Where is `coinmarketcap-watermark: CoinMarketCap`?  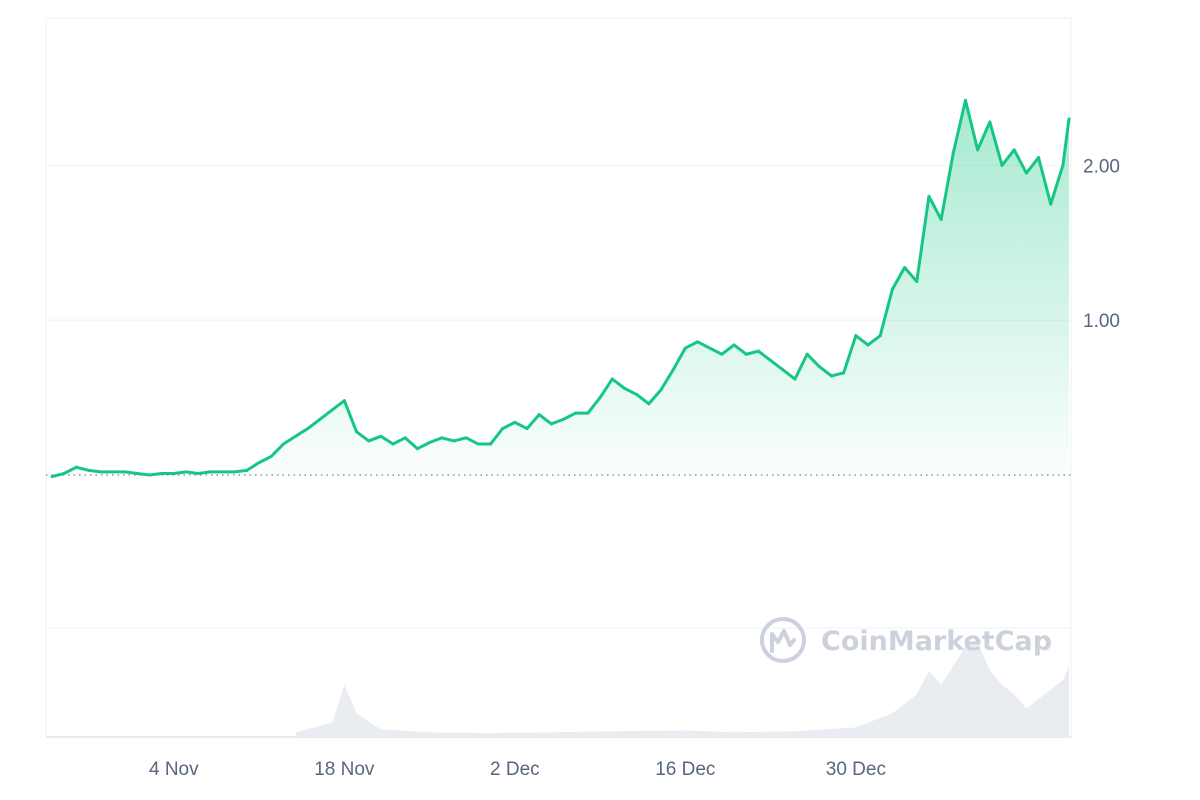
coinmarketcap-watermark: CoinMarketCap is located at coordinates (906, 640).